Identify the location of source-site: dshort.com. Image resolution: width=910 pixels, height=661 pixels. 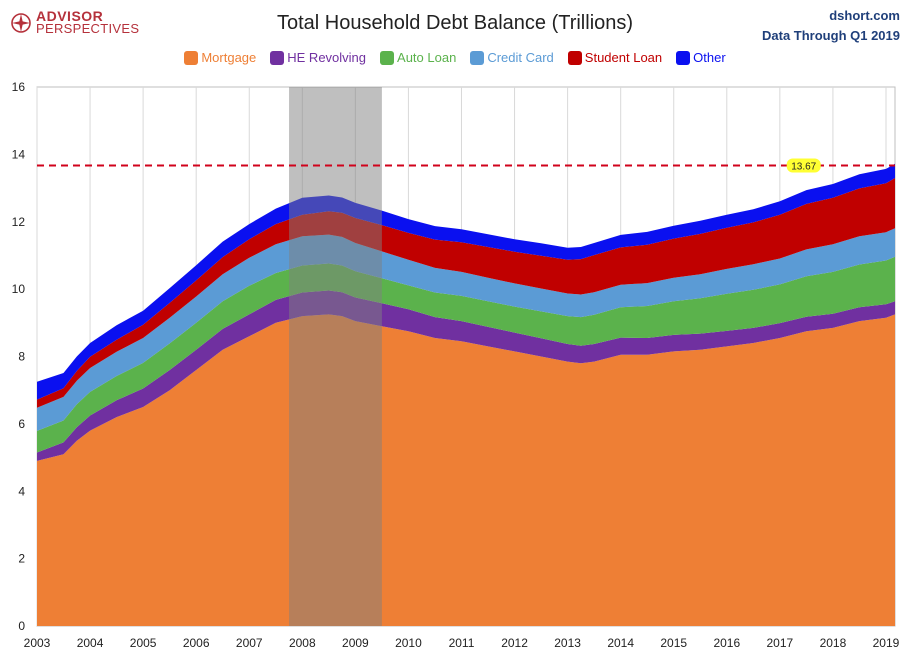
(864, 15).